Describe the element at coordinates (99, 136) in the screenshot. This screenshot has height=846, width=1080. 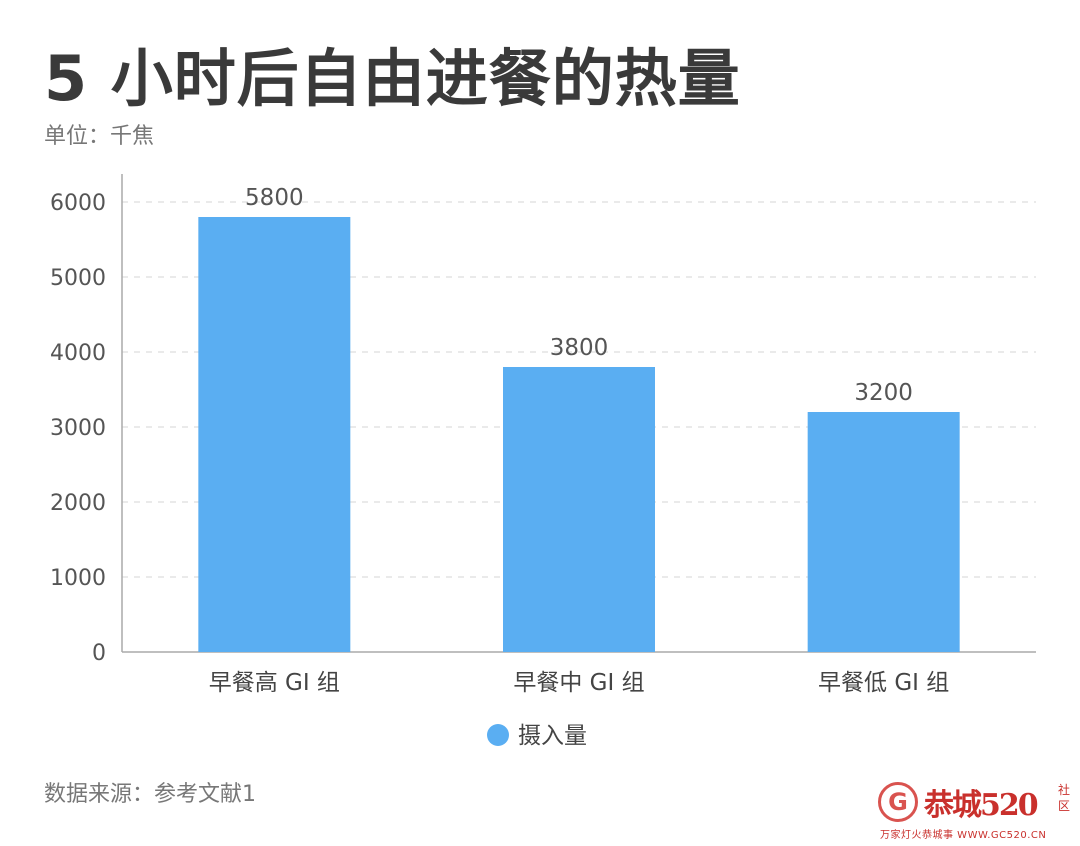
I see `unit-label: 单位：千焦` at that location.